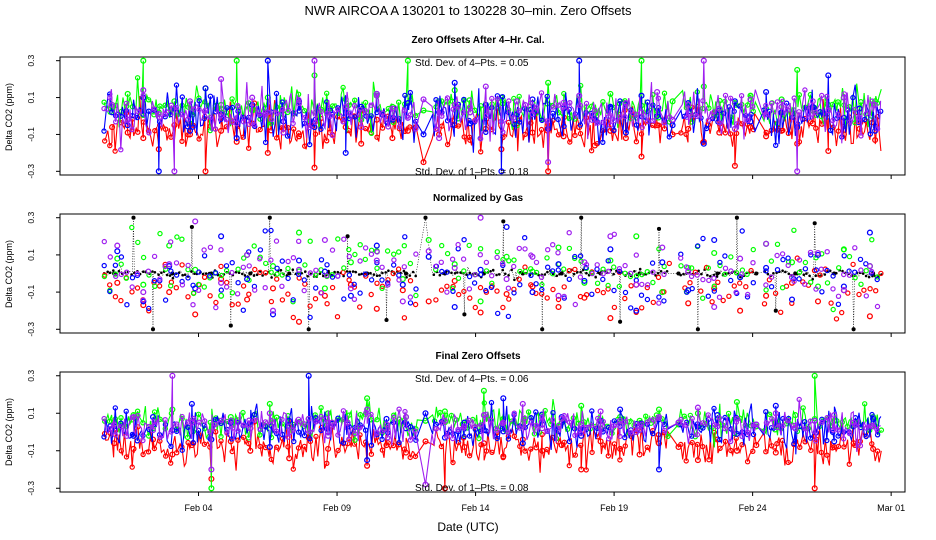 The width and height of the screenshot is (936, 540). I want to click on point-blue-value-p0, so click(267, 60).